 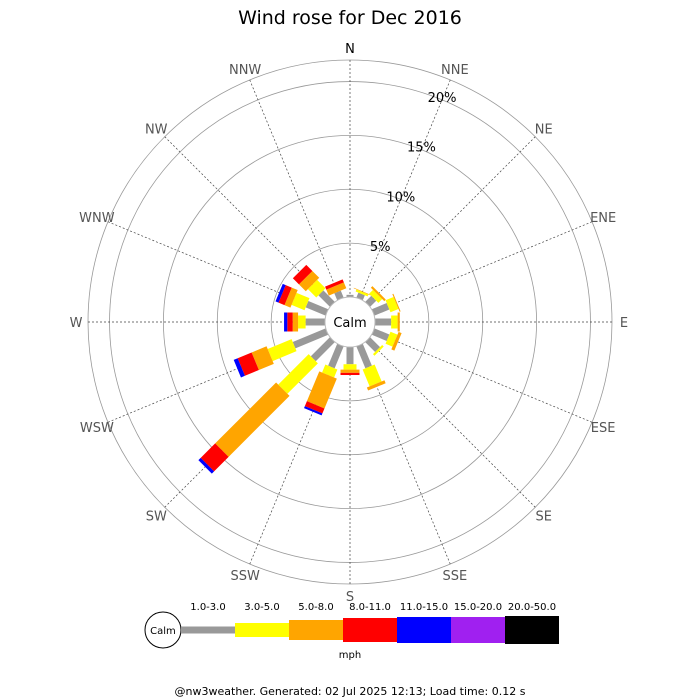 What do you see at coordinates (316, 630) in the screenshot?
I see `legend-swatch-5.0-8.0` at bounding box center [316, 630].